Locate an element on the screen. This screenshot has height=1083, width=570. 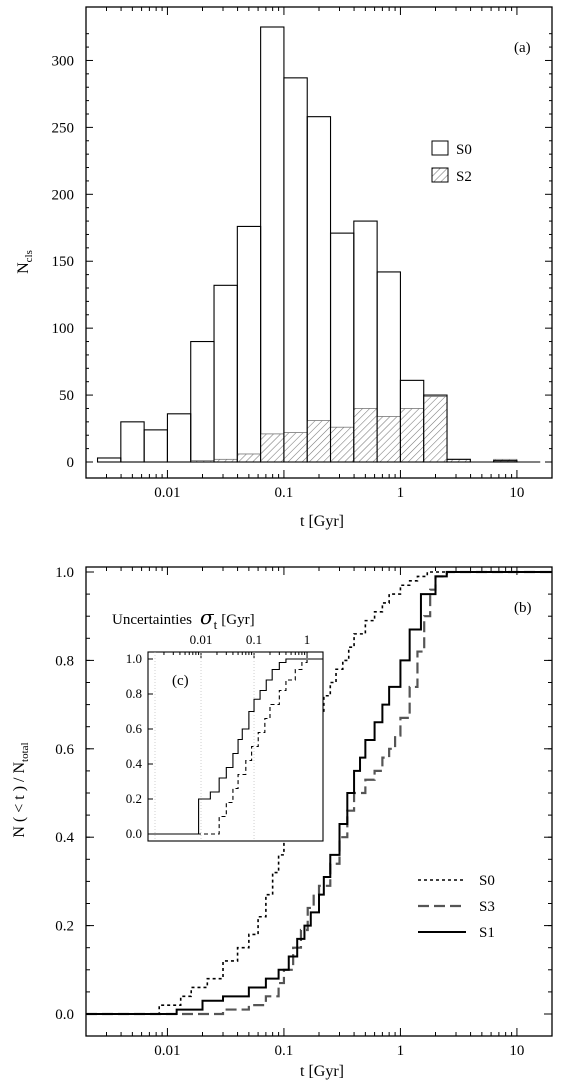
panel-b-label: (b) is located at coordinates (523, 608).